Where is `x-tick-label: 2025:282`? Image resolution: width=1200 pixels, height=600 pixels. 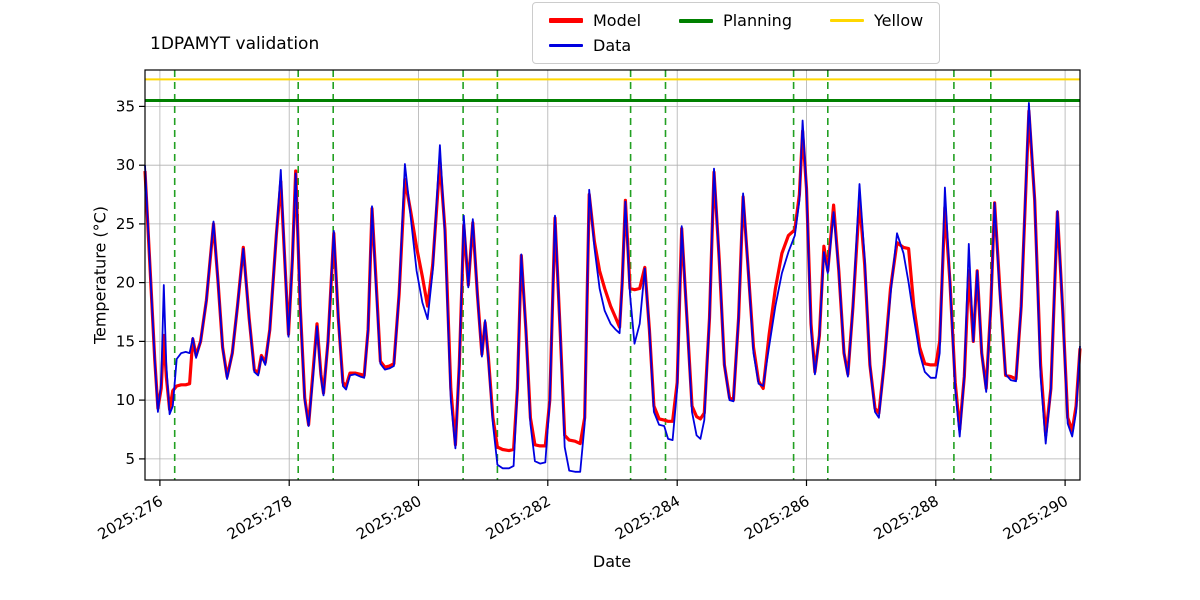 x-tick-label: 2025:282 is located at coordinates (518, 518).